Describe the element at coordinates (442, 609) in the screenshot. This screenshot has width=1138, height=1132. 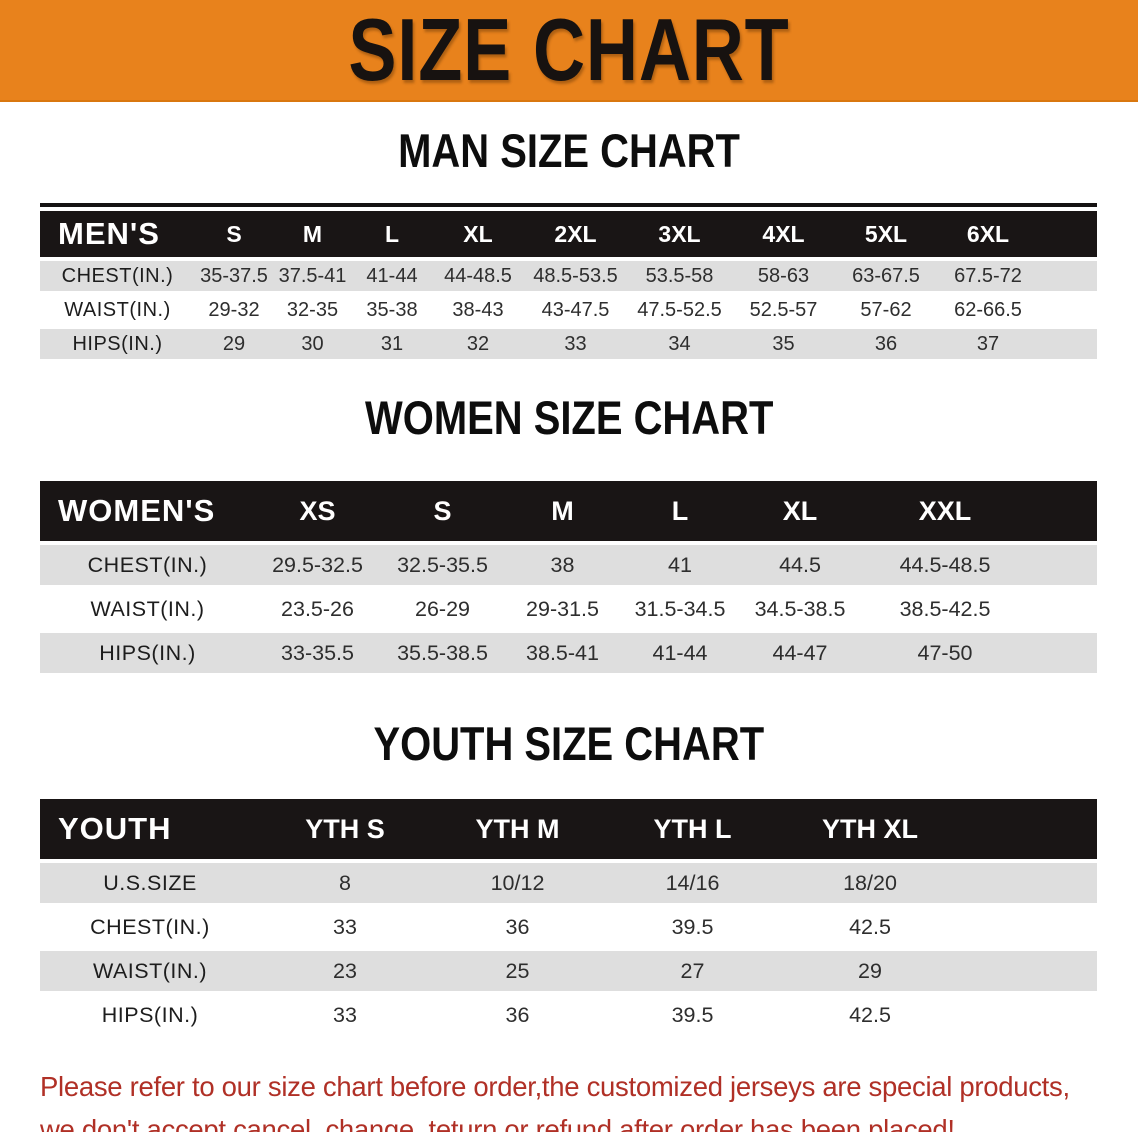
I see `size-value: 26-29` at that location.